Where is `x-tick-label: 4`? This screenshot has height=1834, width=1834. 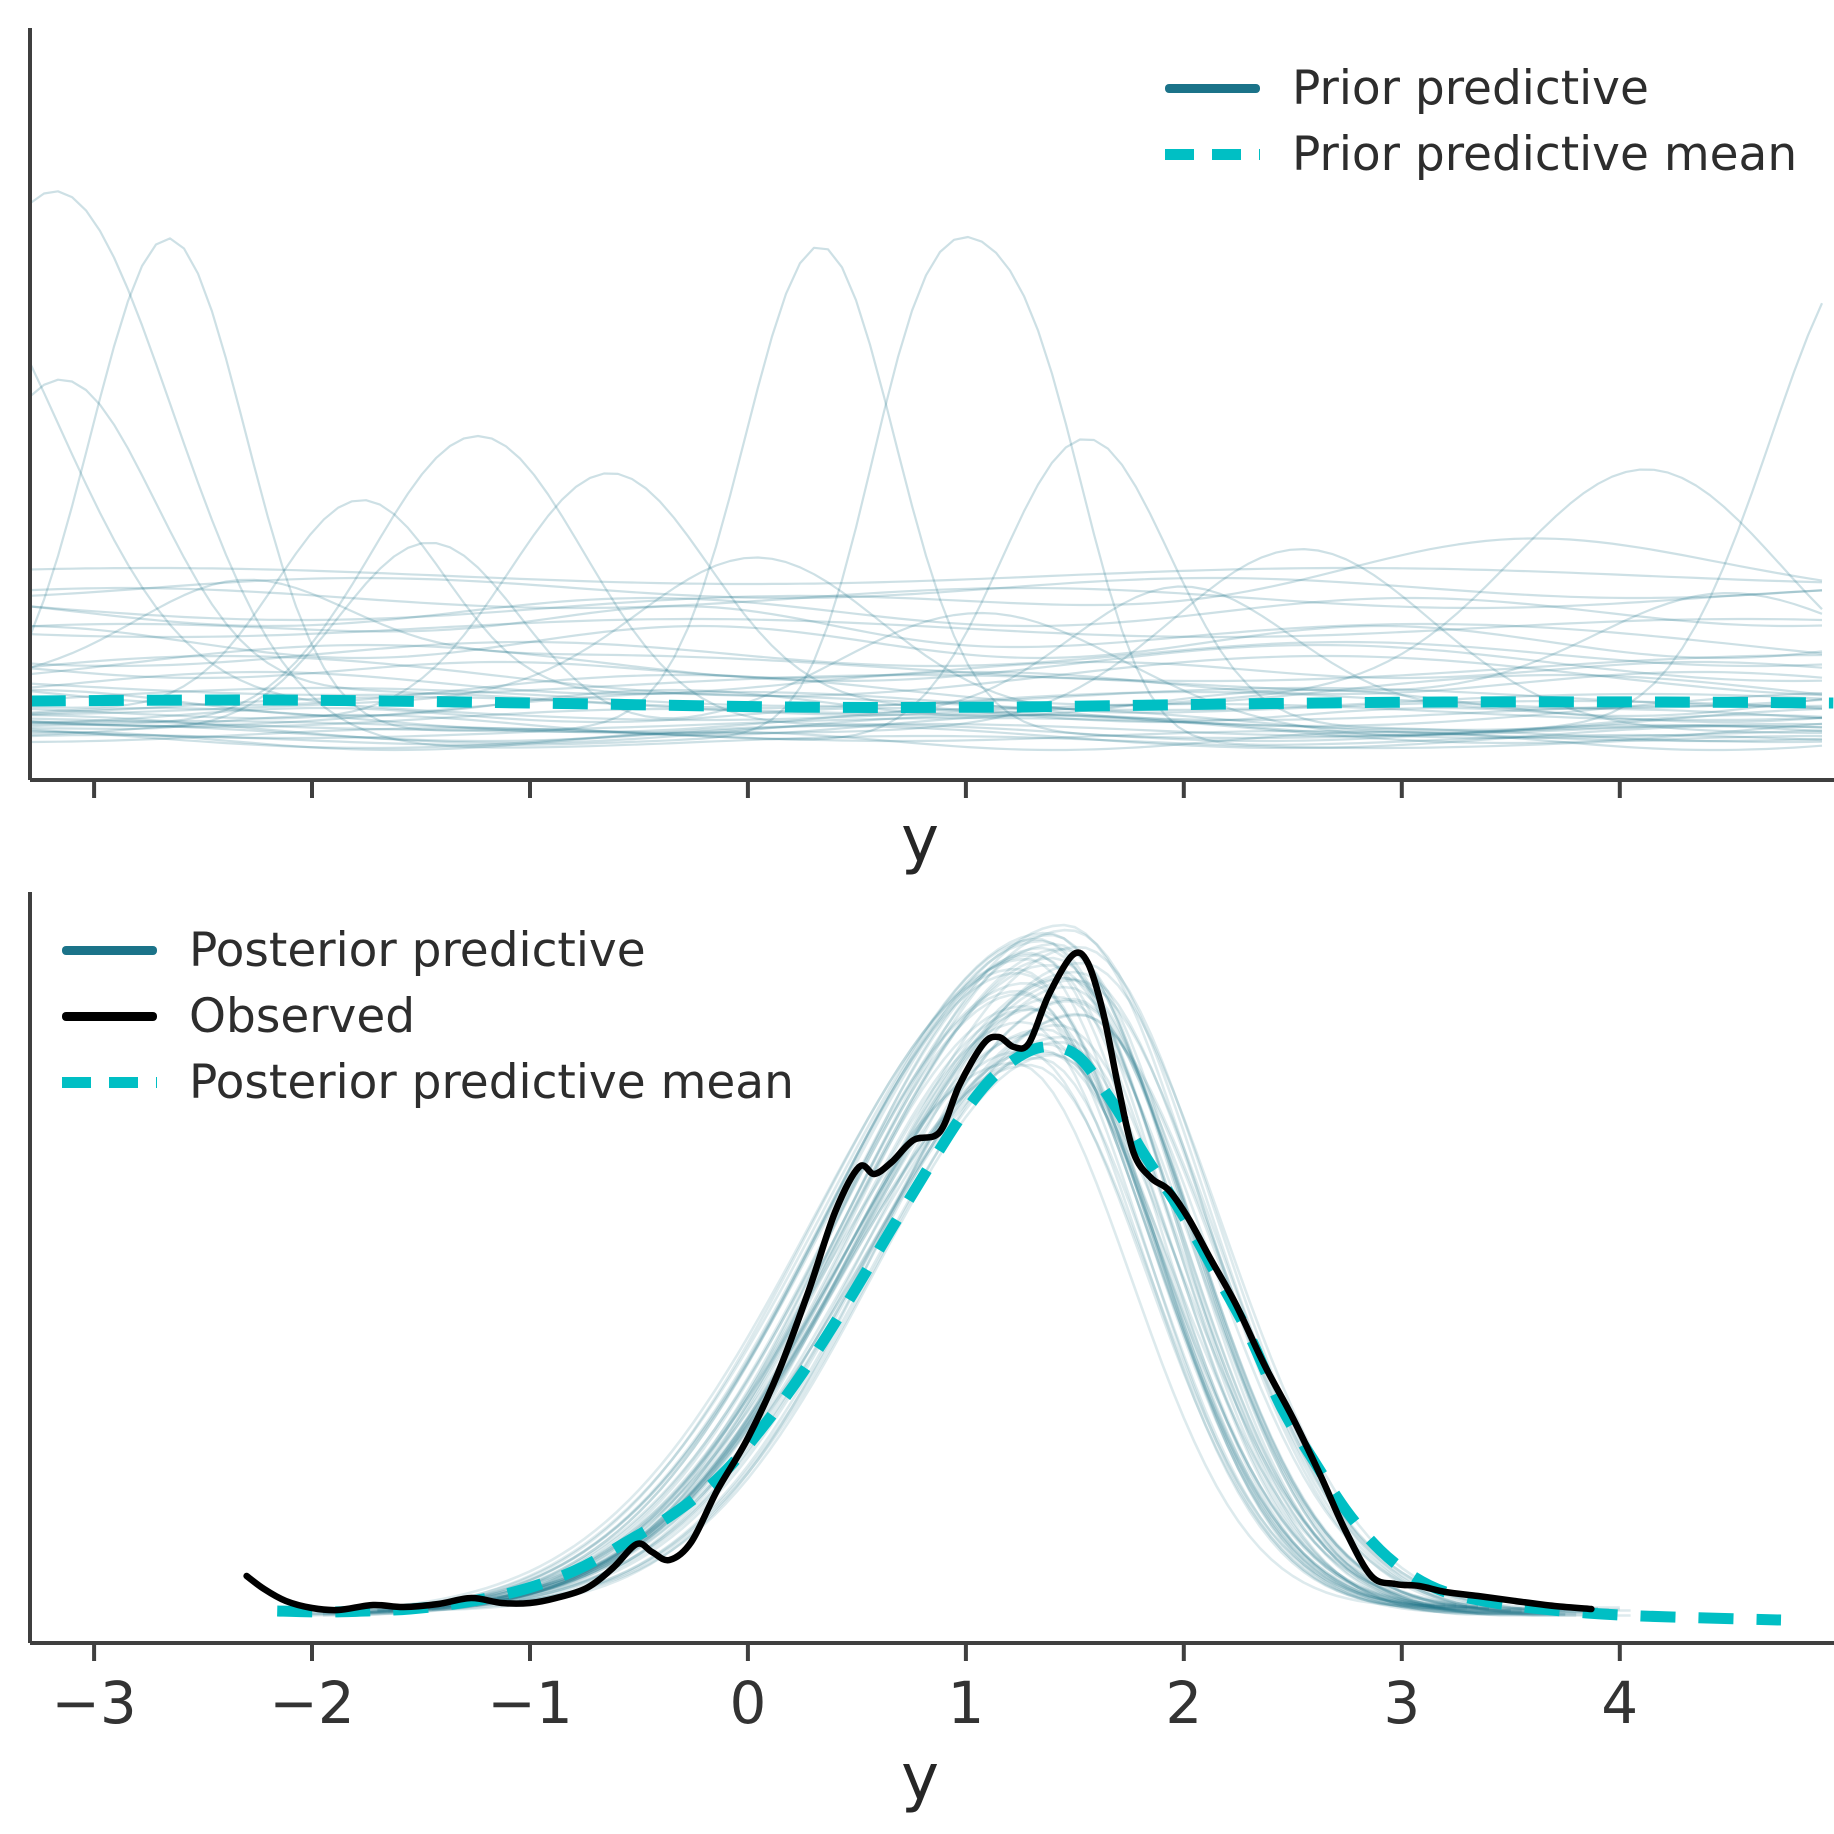 x-tick-label: 4 is located at coordinates (1620, 1703).